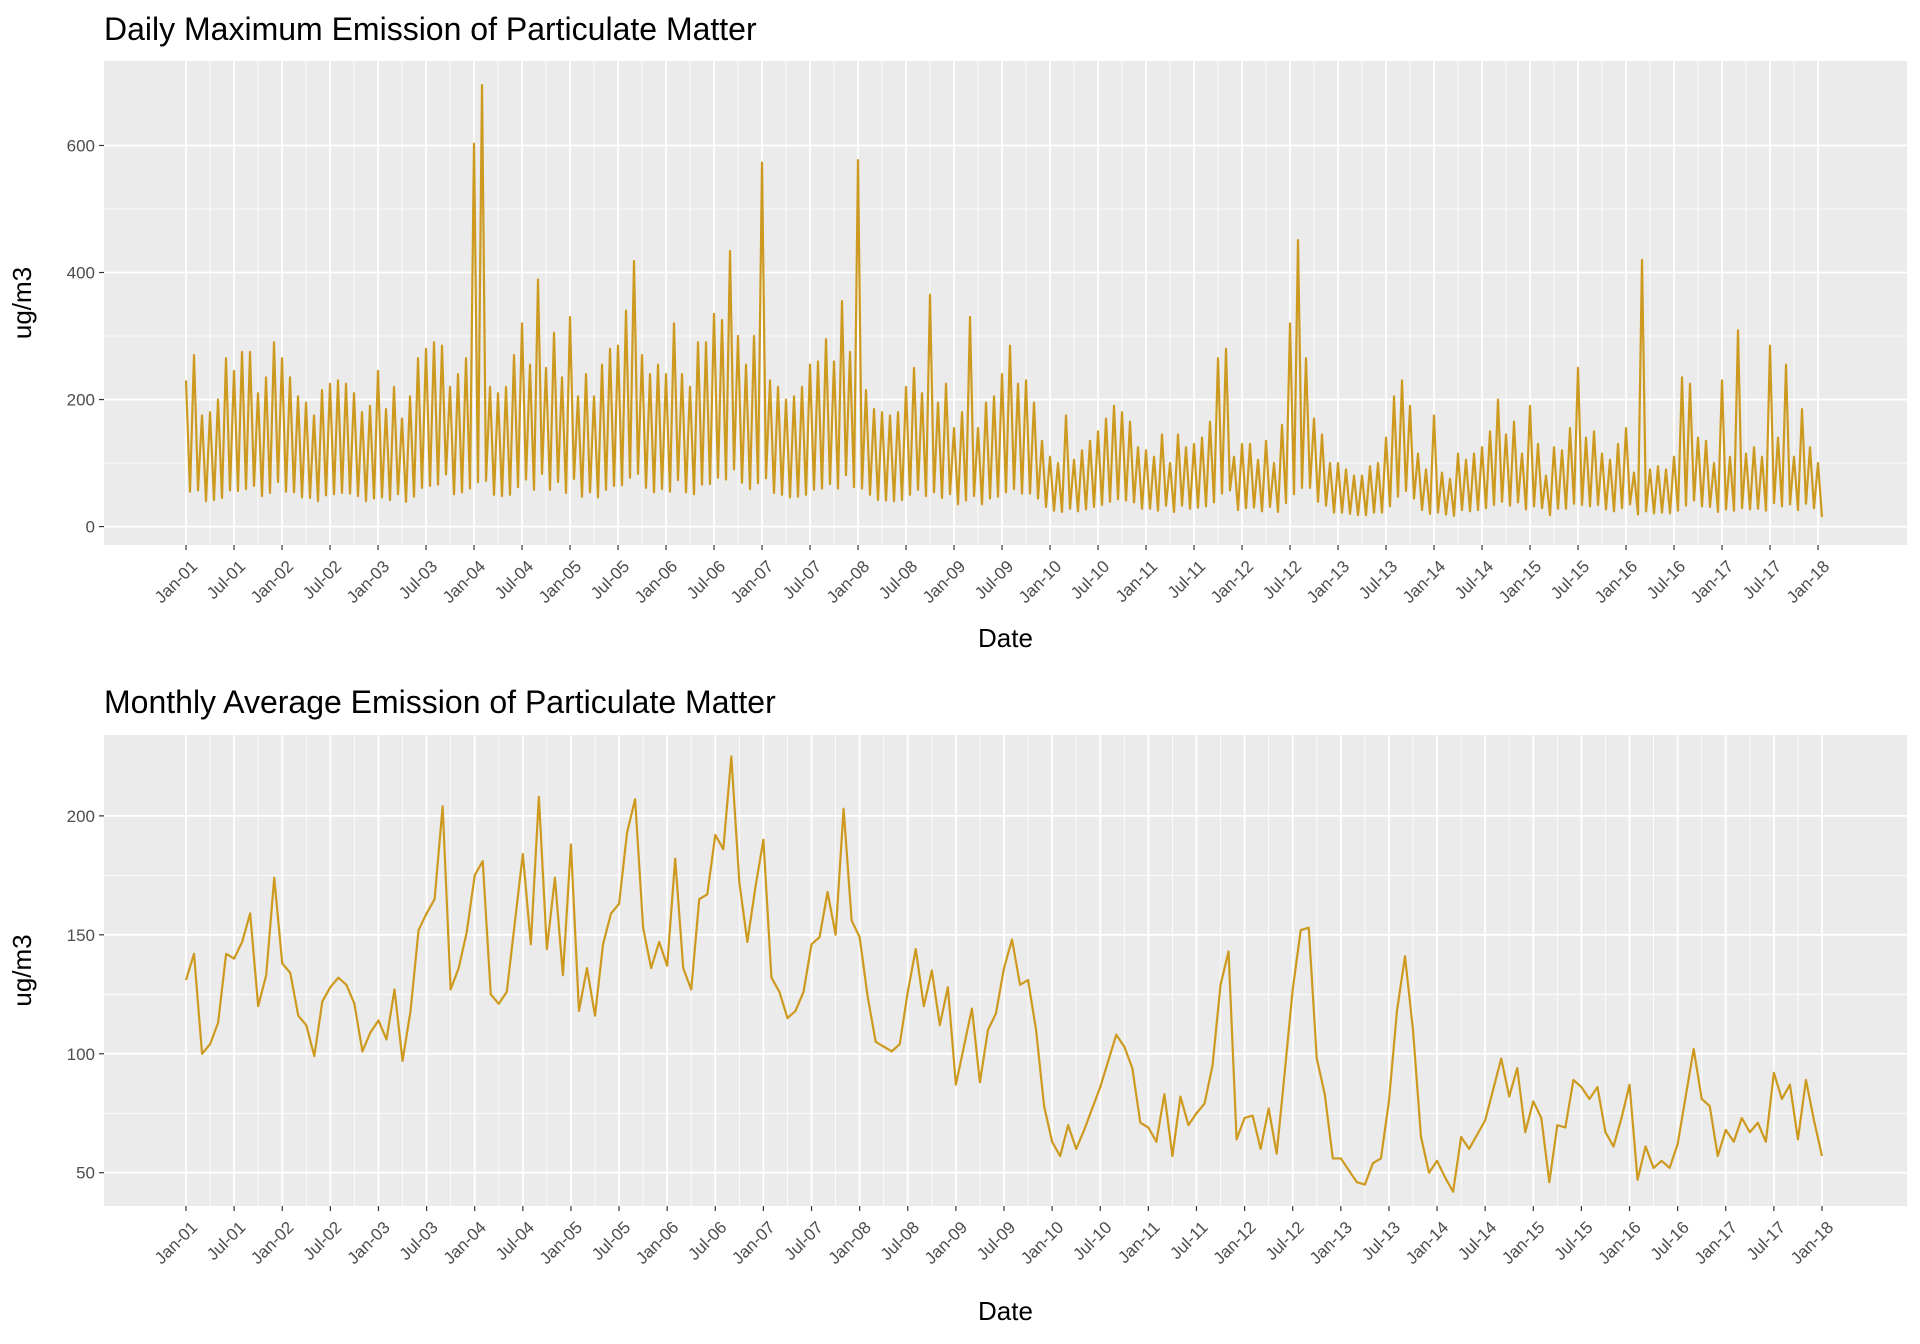 The width and height of the screenshot is (1920, 1344). What do you see at coordinates (81, 1054) in the screenshot?
I see `y-tick-label: 100` at bounding box center [81, 1054].